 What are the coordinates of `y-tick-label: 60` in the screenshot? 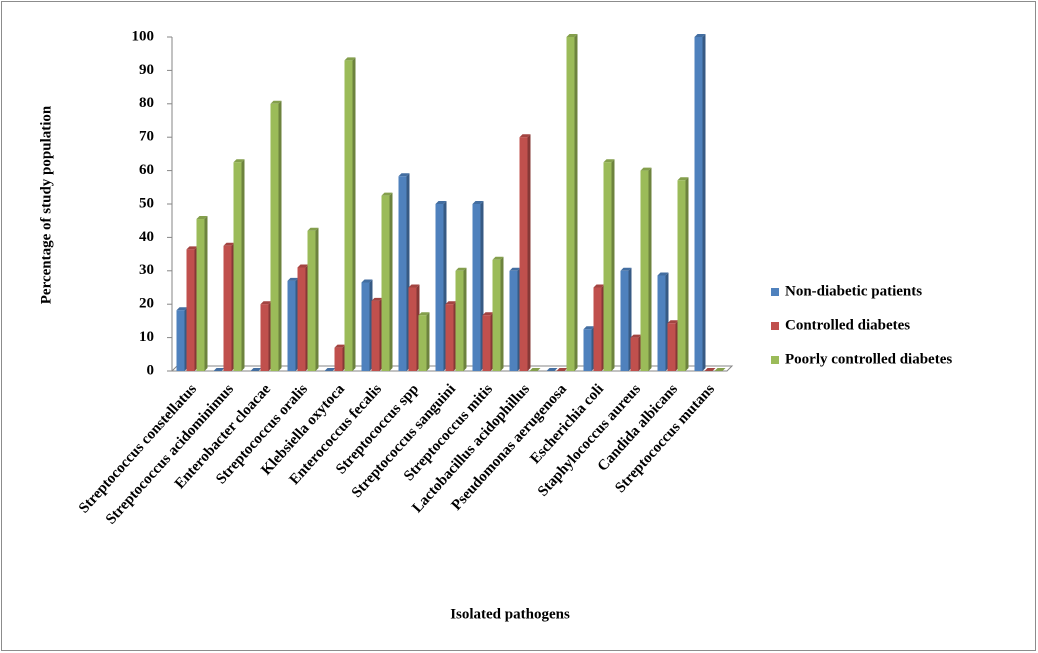 It's located at (146, 170).